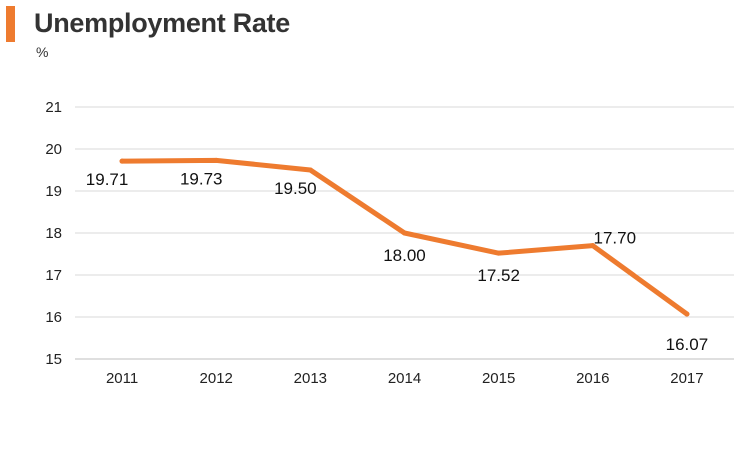  What do you see at coordinates (107, 179) in the screenshot?
I see `data-label: 19.71` at bounding box center [107, 179].